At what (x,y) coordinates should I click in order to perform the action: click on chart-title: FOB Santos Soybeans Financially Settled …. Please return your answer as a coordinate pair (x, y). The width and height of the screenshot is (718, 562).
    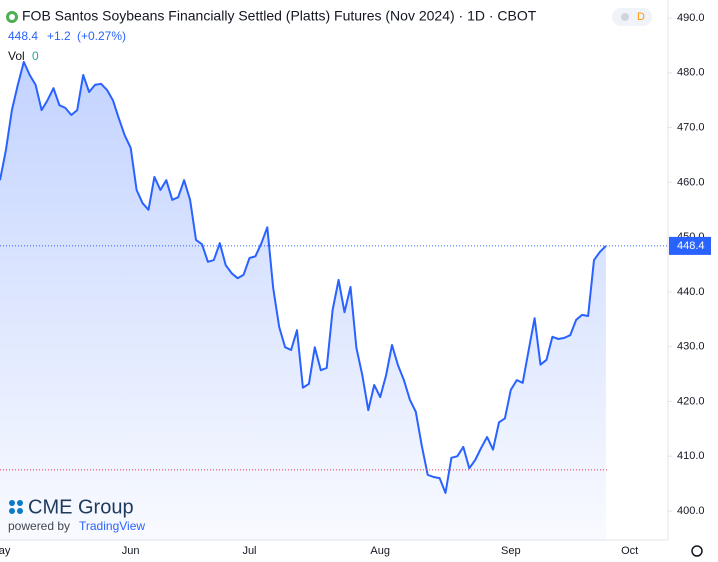
    Looking at the image, I should click on (279, 16).